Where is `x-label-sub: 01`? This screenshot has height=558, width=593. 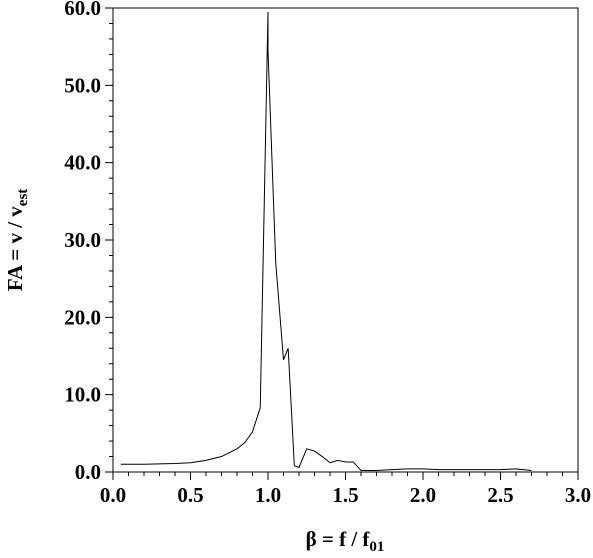
x-label-sub: 01 is located at coordinates (376, 547).